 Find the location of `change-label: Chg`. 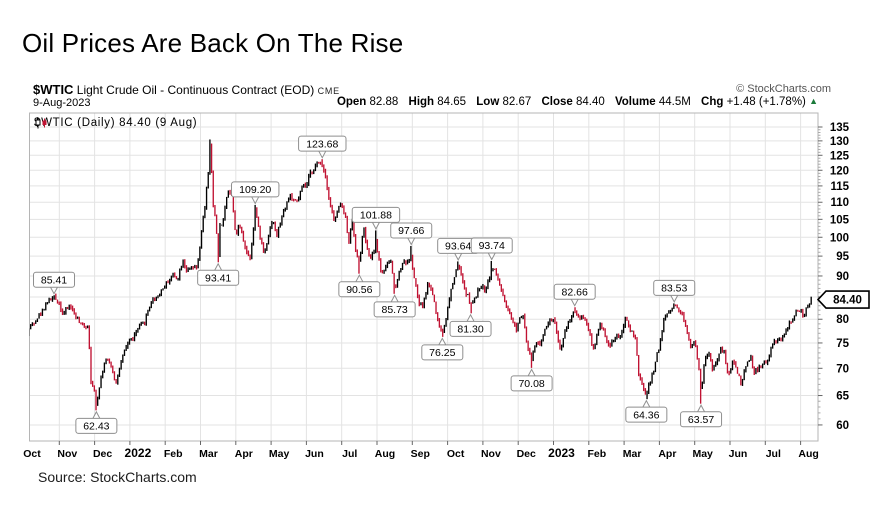

change-label: Chg is located at coordinates (712, 102).